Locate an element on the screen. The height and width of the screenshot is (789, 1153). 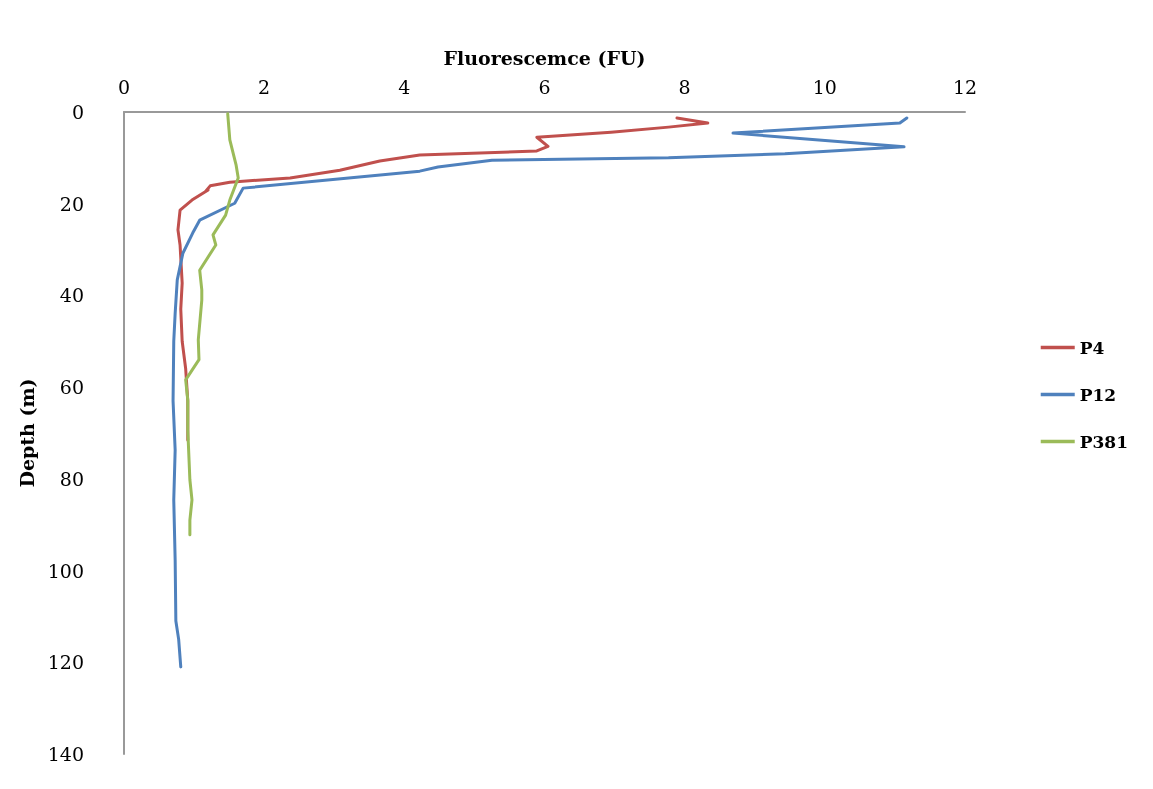
x-tick-label: 2 is located at coordinates (264, 86).